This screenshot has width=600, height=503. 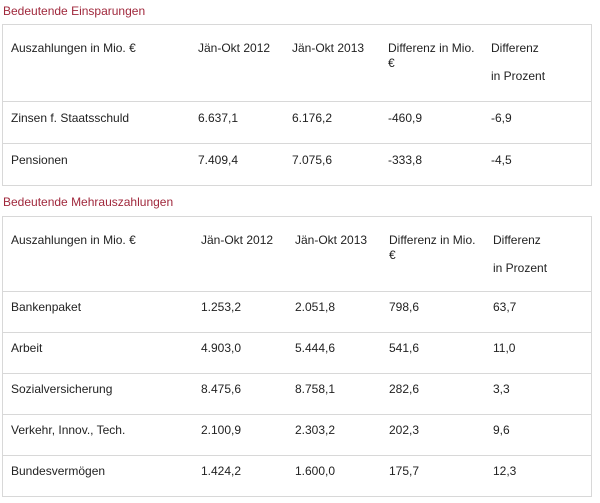 I want to click on section-title-einsparungen: Bedeutende Einsparungen, so click(x=74, y=11).